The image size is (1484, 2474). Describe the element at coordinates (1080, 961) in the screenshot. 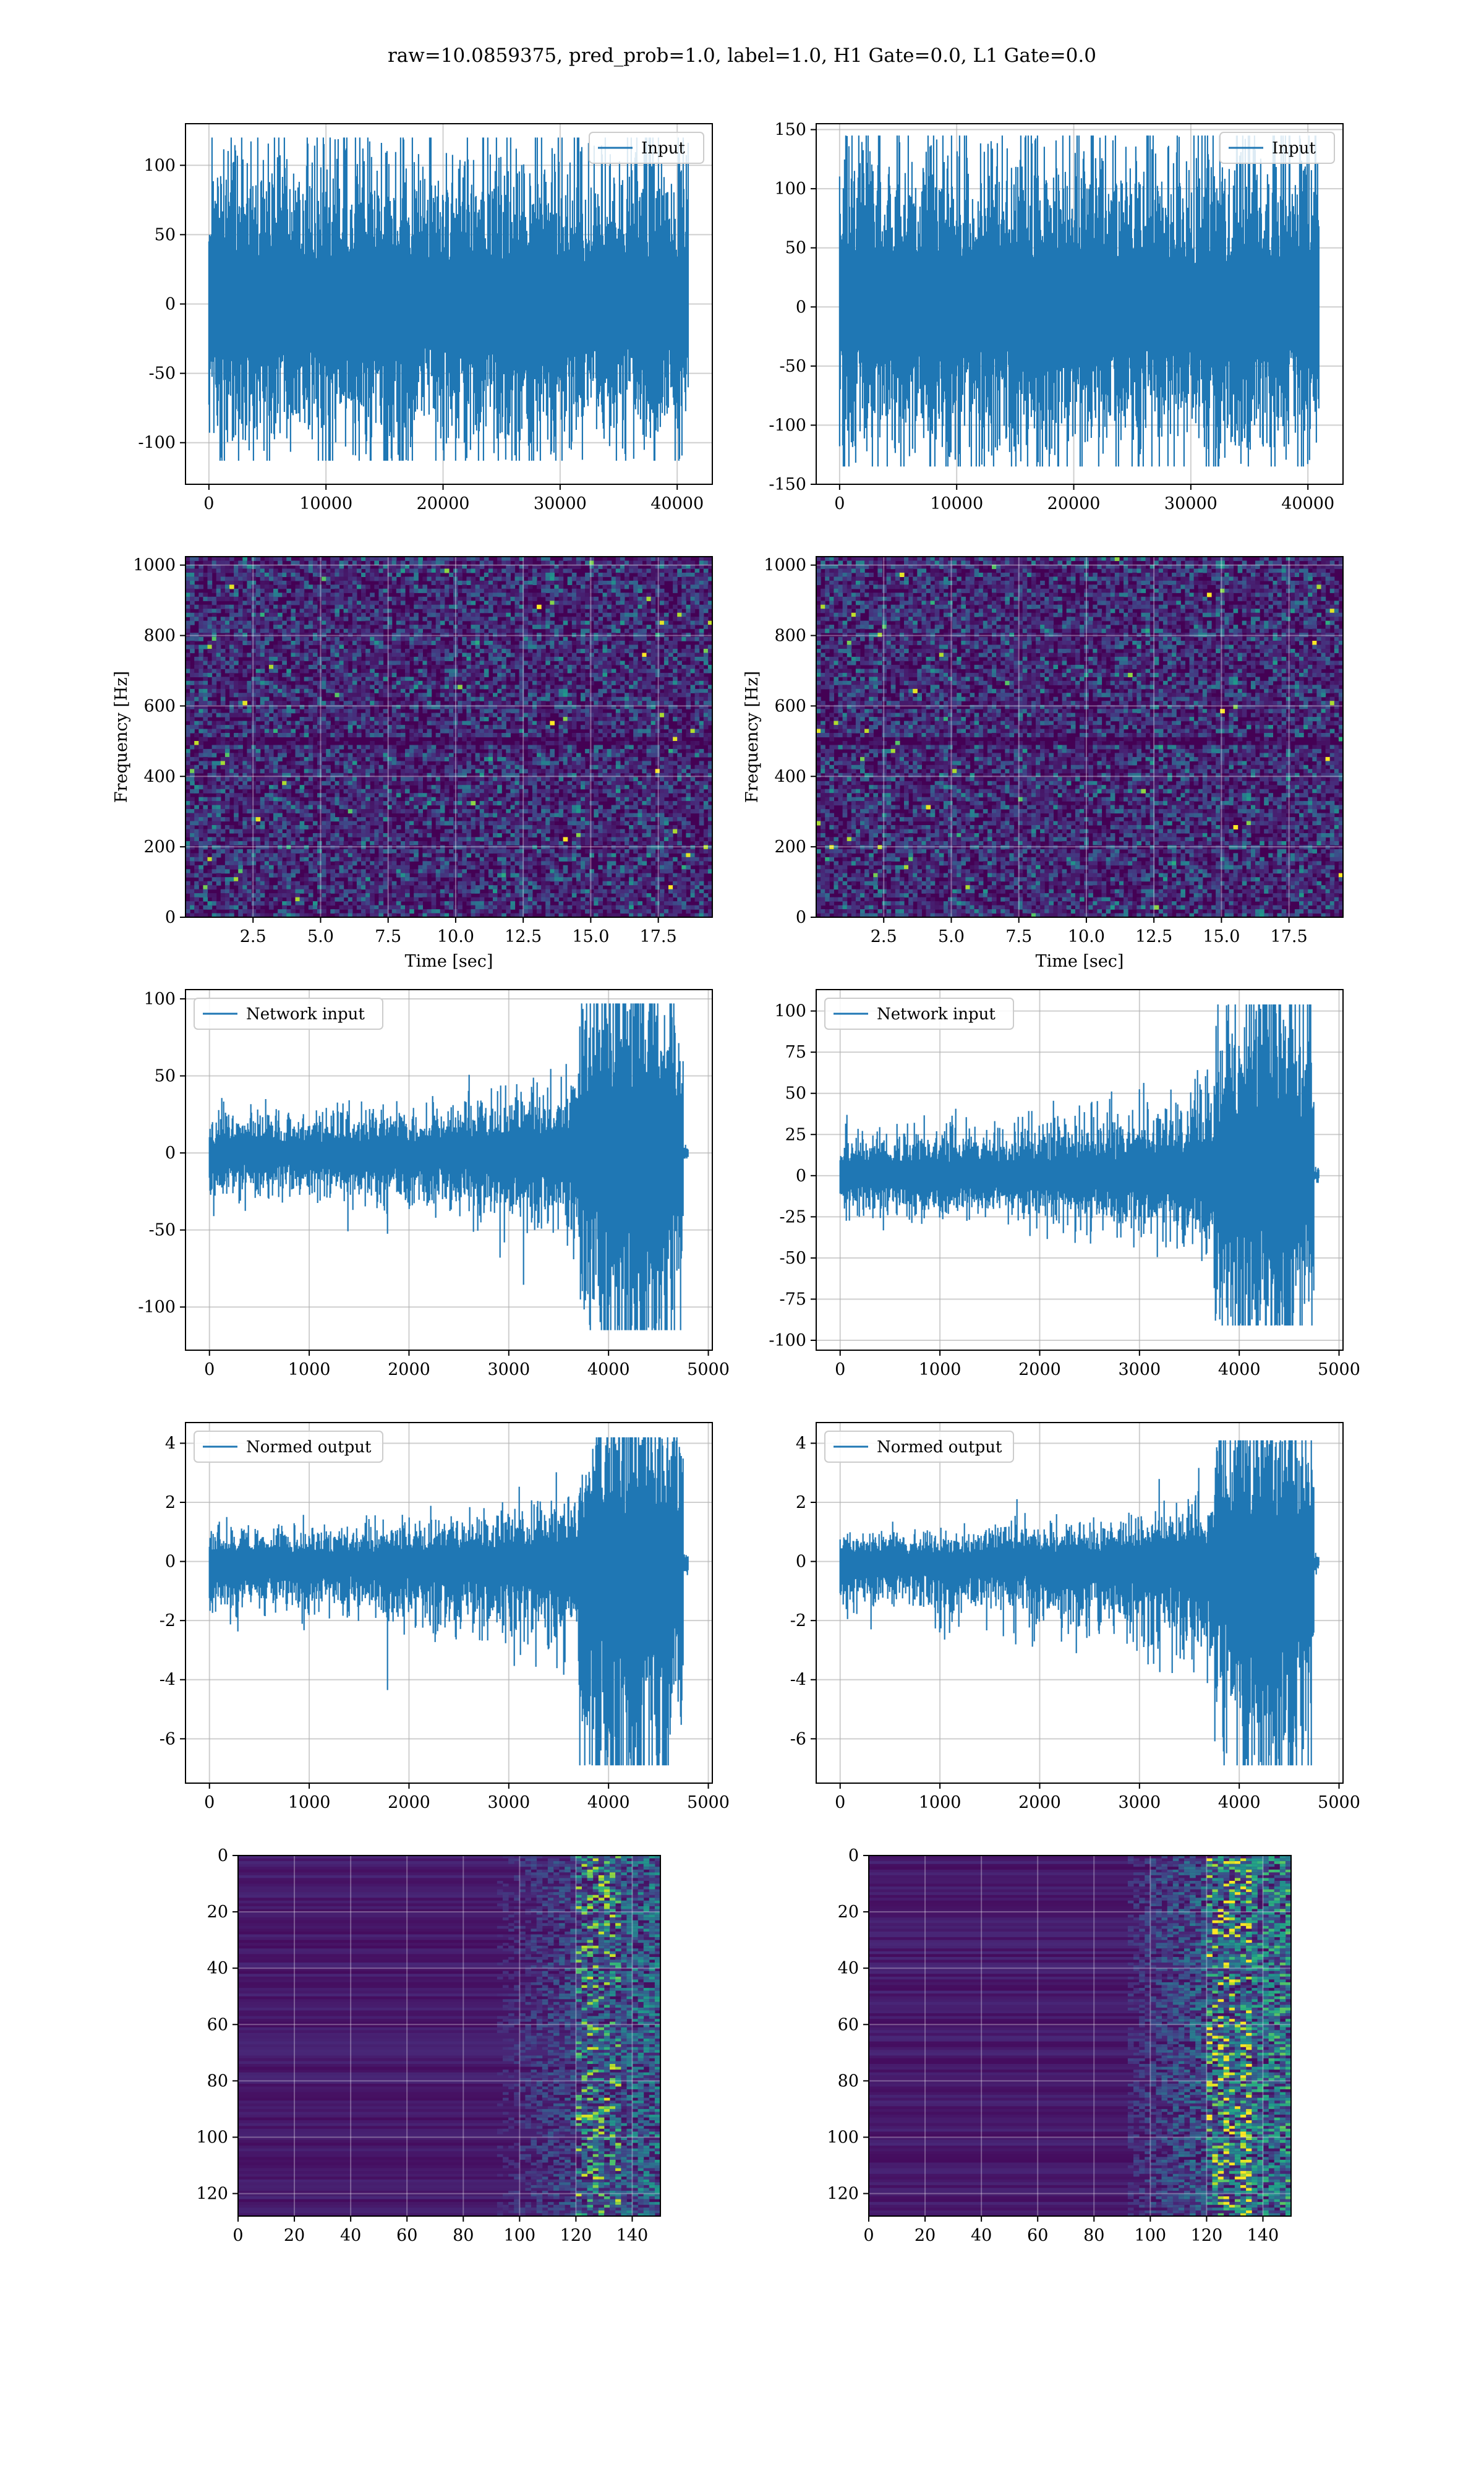

I see `spectrogram-l1-xlabel: Time [sec]` at that location.